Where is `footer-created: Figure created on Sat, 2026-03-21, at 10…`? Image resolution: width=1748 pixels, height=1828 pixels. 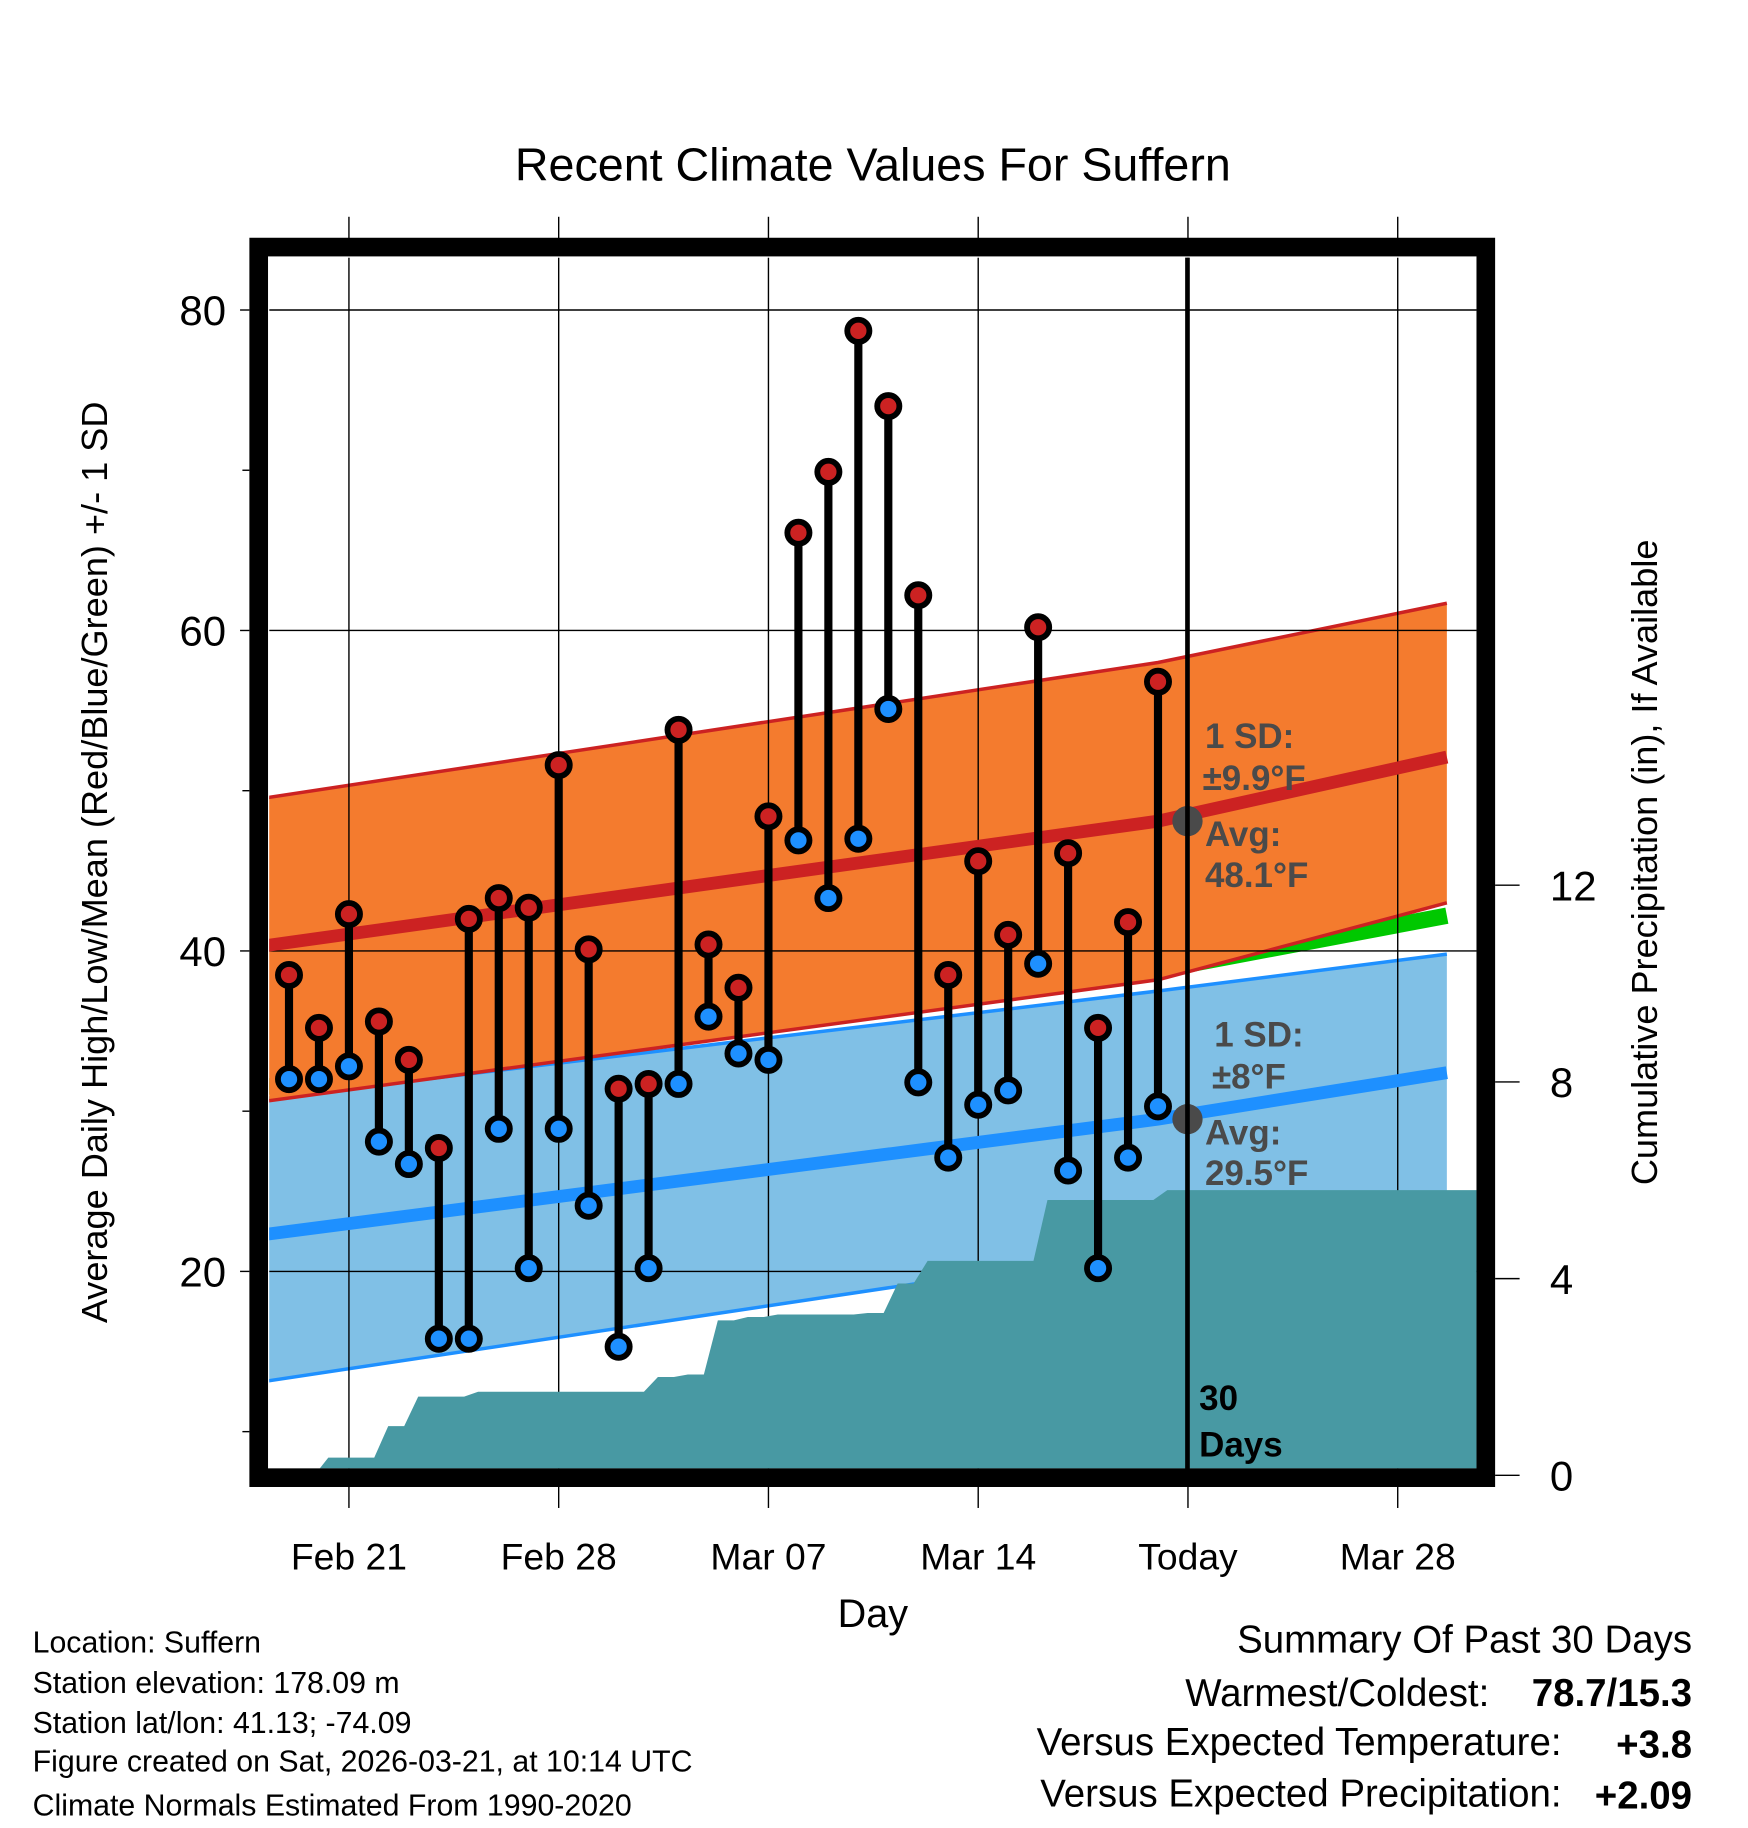
footer-created: Figure created on Sat, 2026-03-21, at 10… is located at coordinates (363, 1761).